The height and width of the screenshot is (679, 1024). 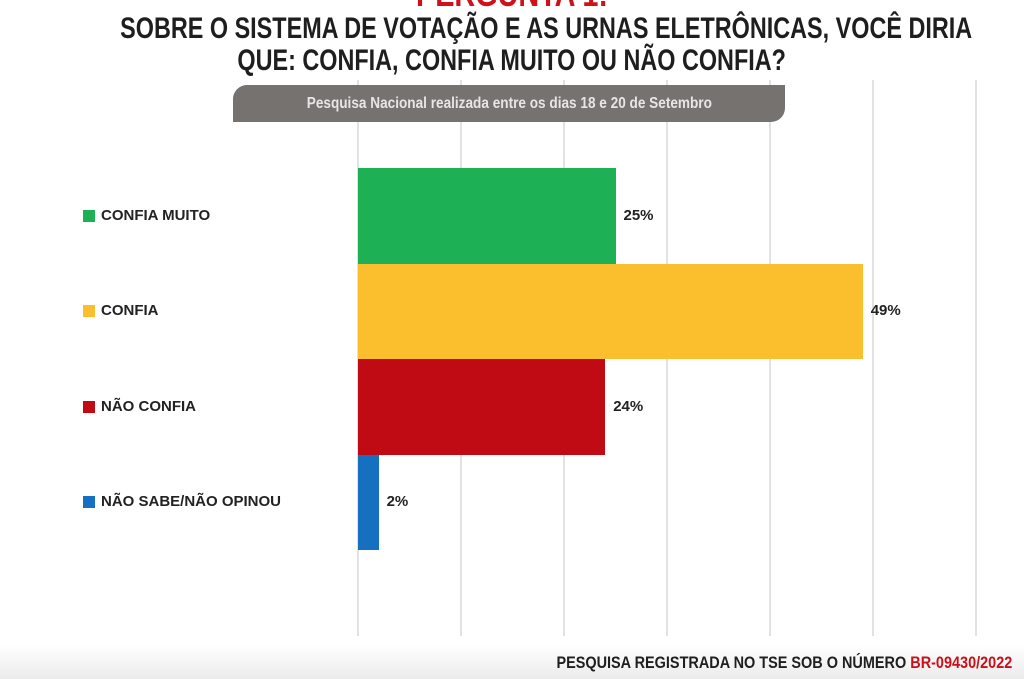 I want to click on category-label: CONFIA, so click(x=130, y=311).